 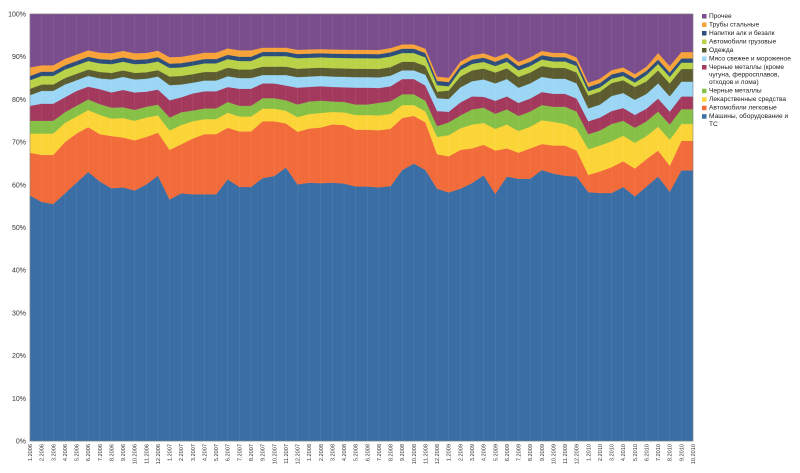 What do you see at coordinates (345, 452) in the screenshot?
I see `x-tick-label: 4.2008` at bounding box center [345, 452].